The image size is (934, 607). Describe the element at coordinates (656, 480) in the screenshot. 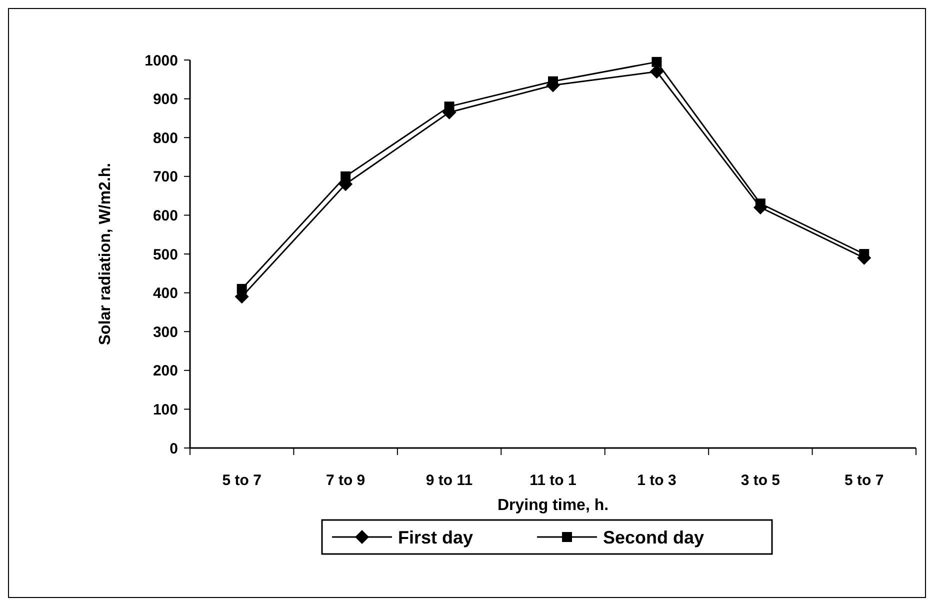

I see `x-tick-label: 1 to 3` at that location.